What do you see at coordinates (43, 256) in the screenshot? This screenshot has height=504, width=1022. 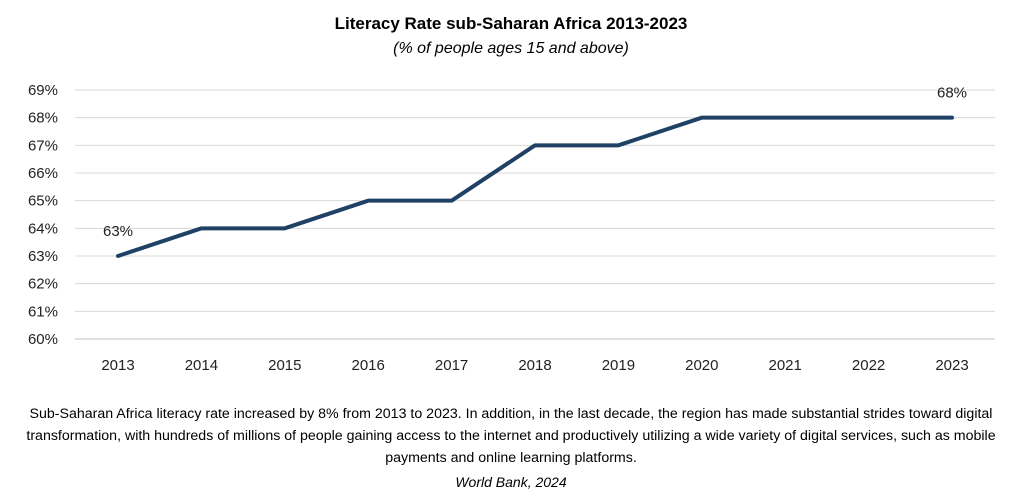 I see `y-tick-label: 63%` at bounding box center [43, 256].